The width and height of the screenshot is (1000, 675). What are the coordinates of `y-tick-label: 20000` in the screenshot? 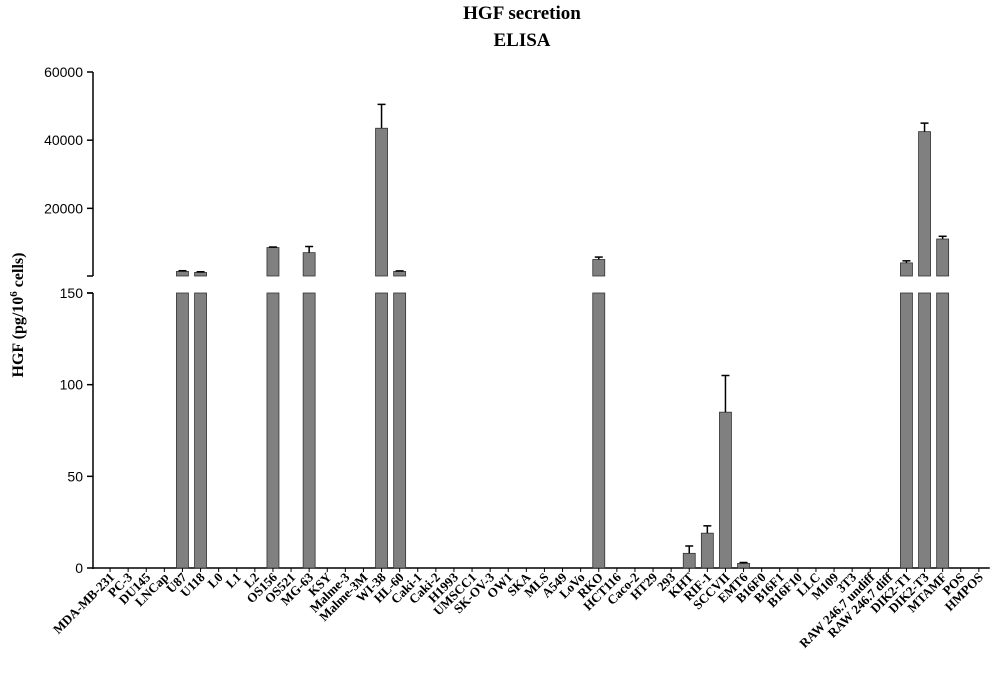 It's located at (63, 208).